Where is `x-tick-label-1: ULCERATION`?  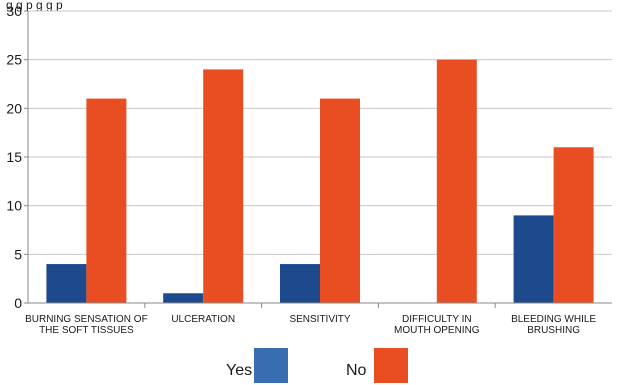
x-tick-label-1: ULCERATION is located at coordinates (203, 319).